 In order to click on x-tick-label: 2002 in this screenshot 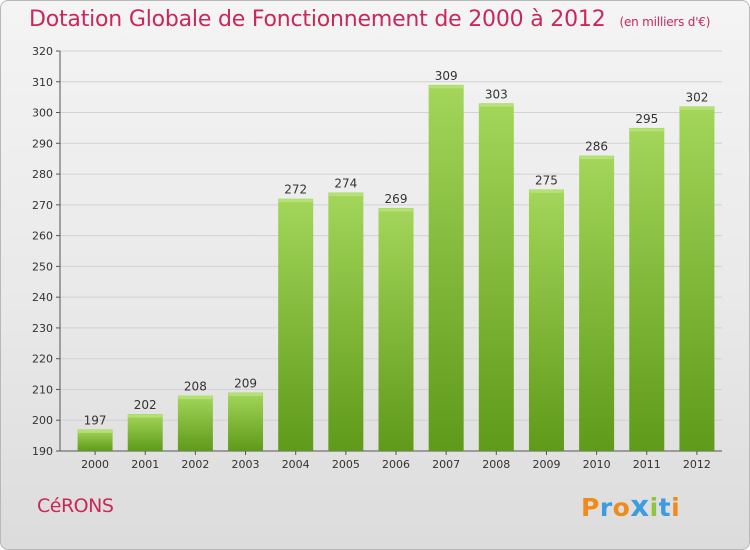, I will do `click(195, 464)`.